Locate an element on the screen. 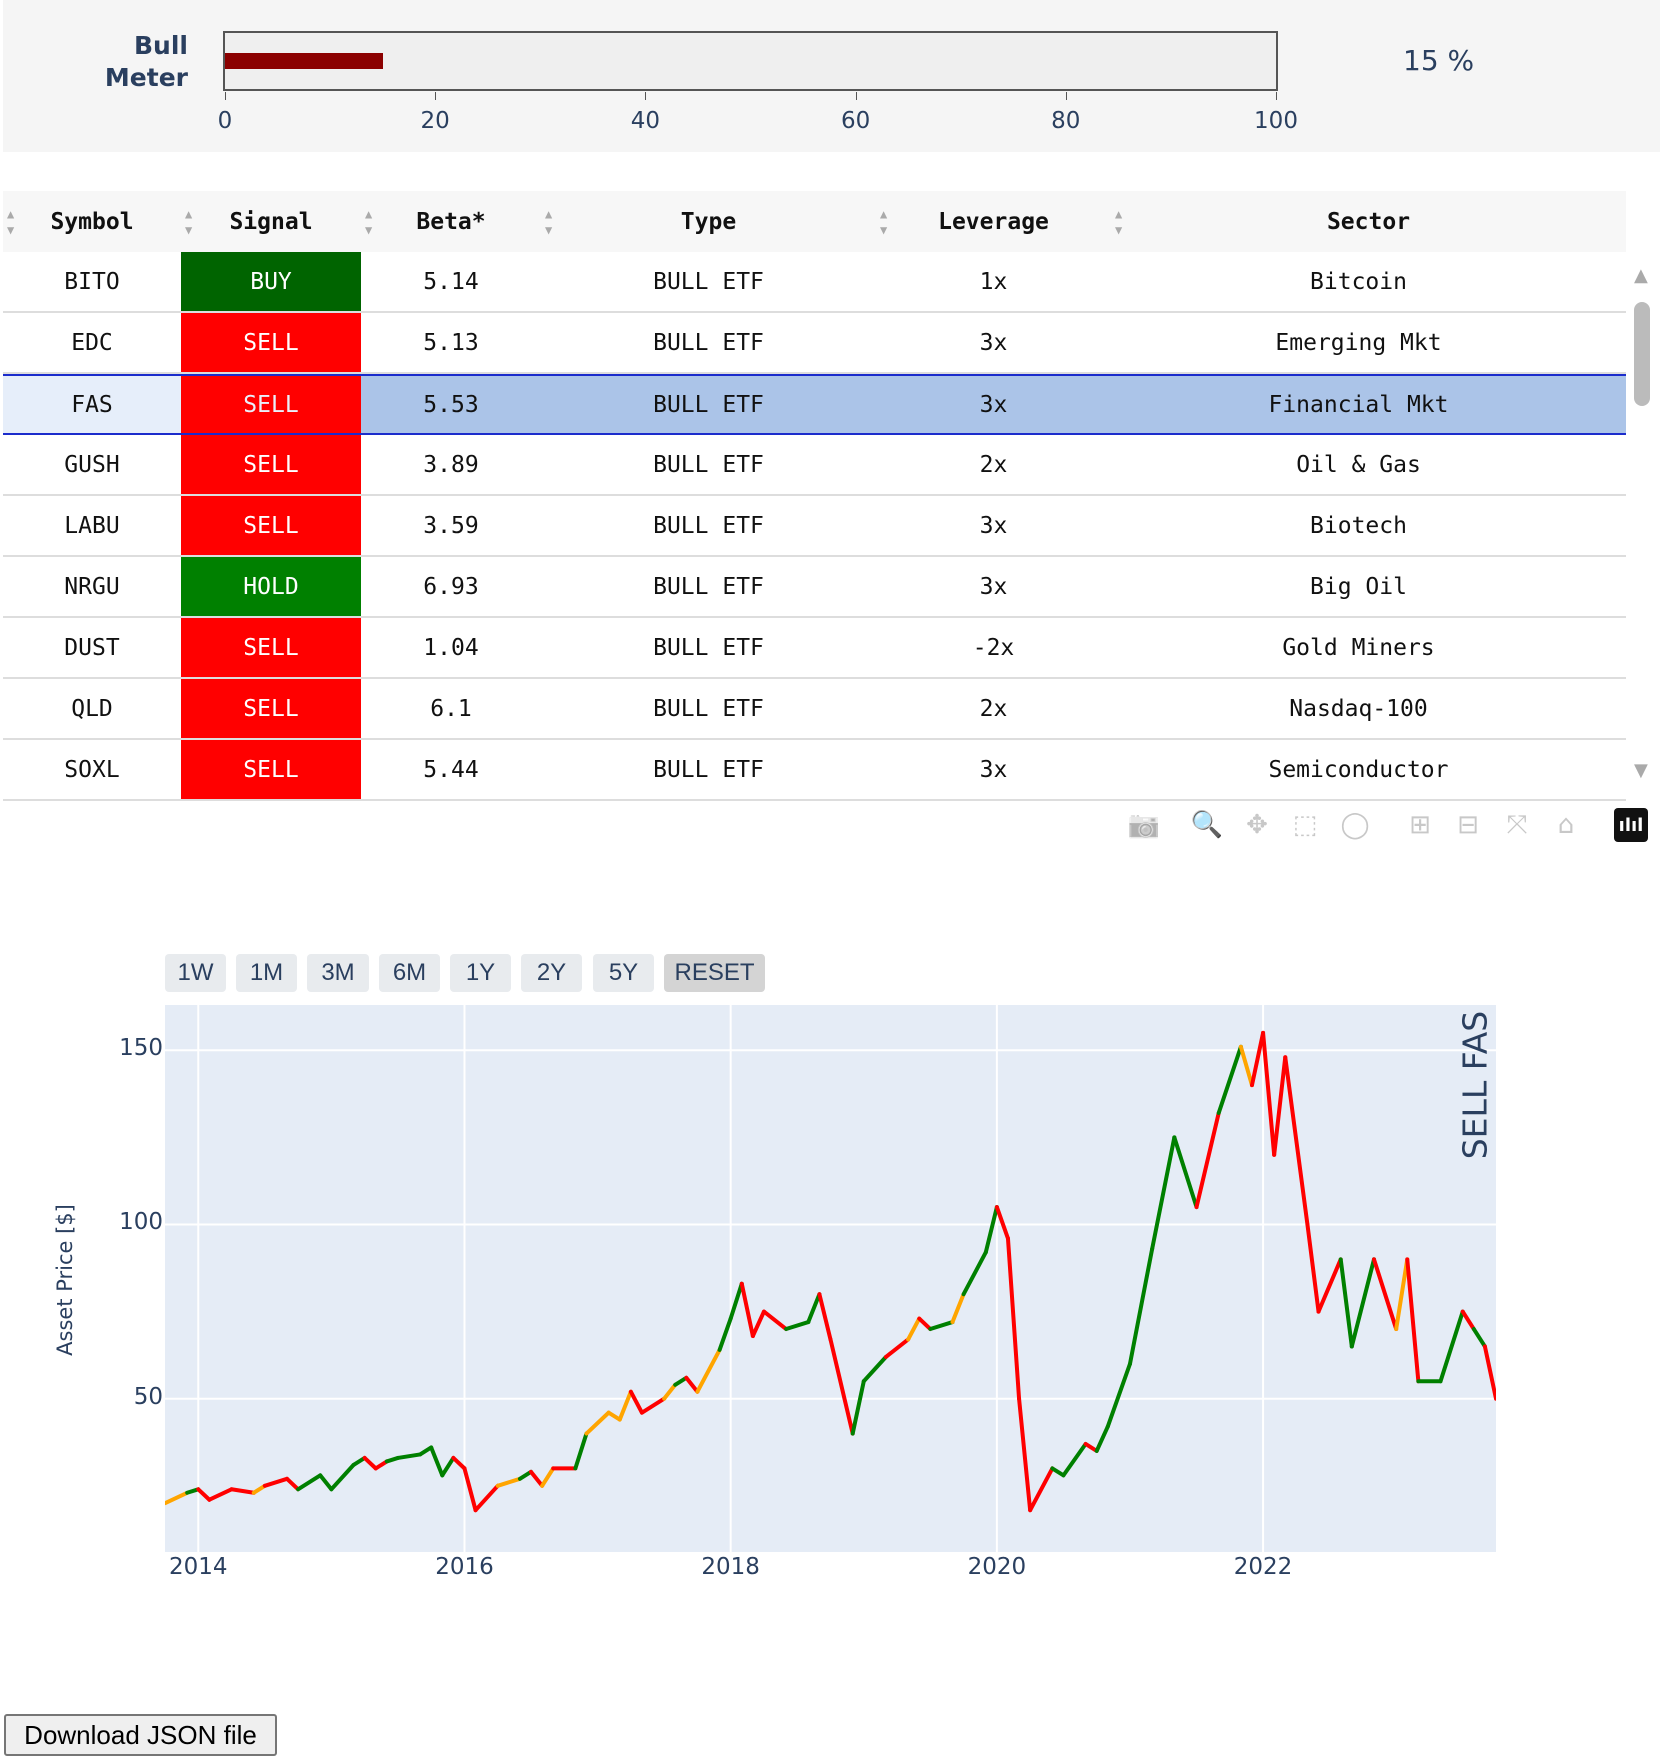  meter-tick-label: 60 is located at coordinates (855, 121).